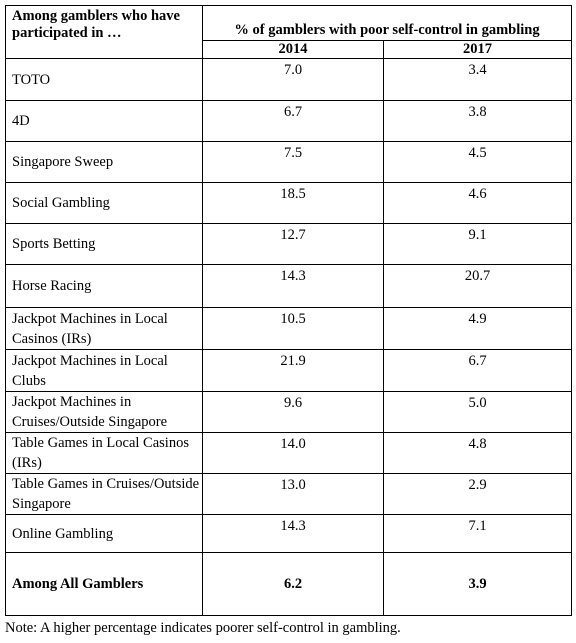 The width and height of the screenshot is (576, 643). What do you see at coordinates (104, 584) in the screenshot?
I see `total-label: Among All Gamblers` at bounding box center [104, 584].